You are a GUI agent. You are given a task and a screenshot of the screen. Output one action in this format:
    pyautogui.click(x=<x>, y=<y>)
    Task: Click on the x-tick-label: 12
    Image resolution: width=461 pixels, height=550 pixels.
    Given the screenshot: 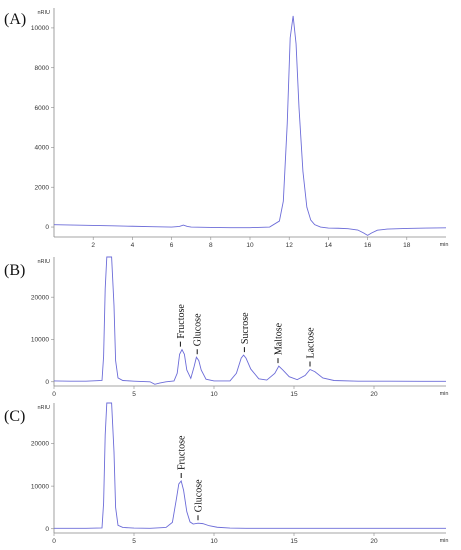 What is the action you would take?
    pyautogui.click(x=290, y=245)
    